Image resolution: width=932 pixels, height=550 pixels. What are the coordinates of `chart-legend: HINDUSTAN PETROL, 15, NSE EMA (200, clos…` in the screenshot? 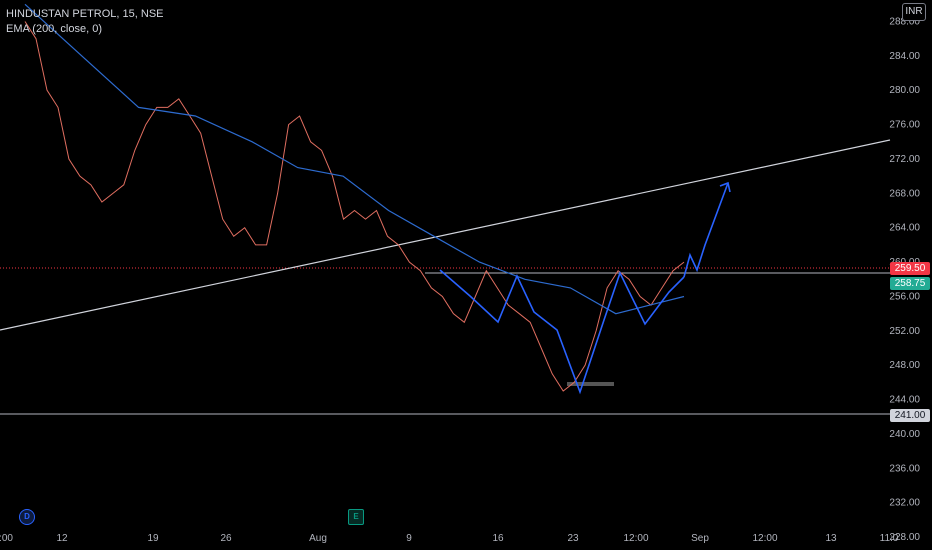 It's located at (85, 22).